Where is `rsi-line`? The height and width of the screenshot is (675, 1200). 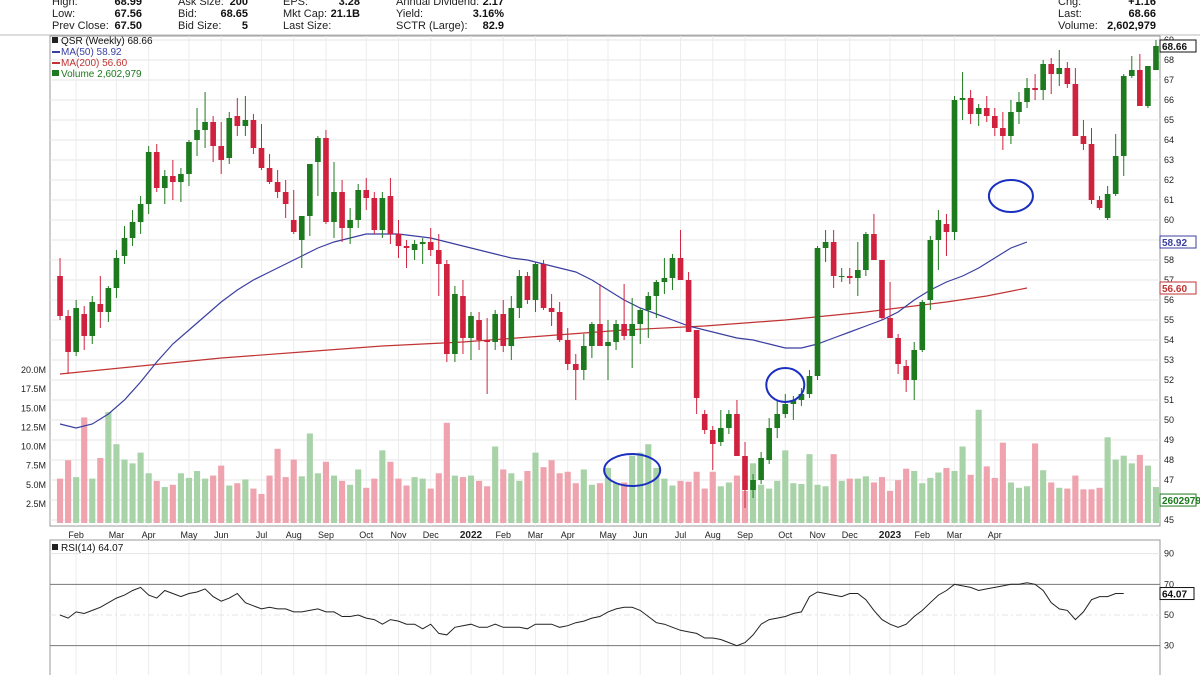
rsi-line is located at coordinates (591, 614).